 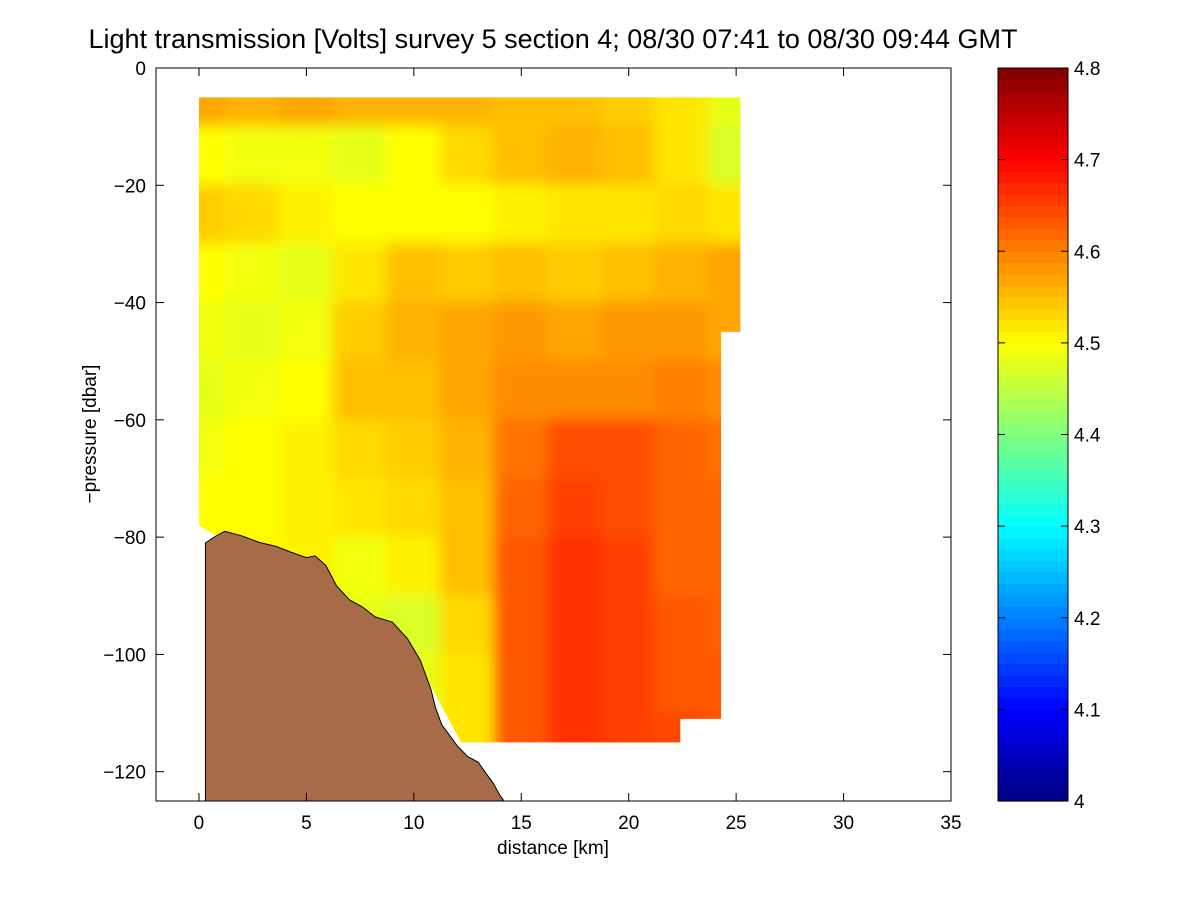 I want to click on x-tick-label: 15, so click(x=521, y=823).